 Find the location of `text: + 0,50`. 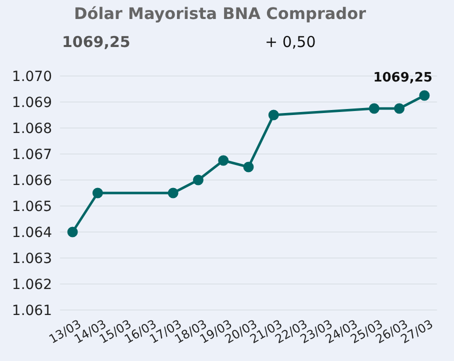

text: + 0,50 is located at coordinates (290, 42).